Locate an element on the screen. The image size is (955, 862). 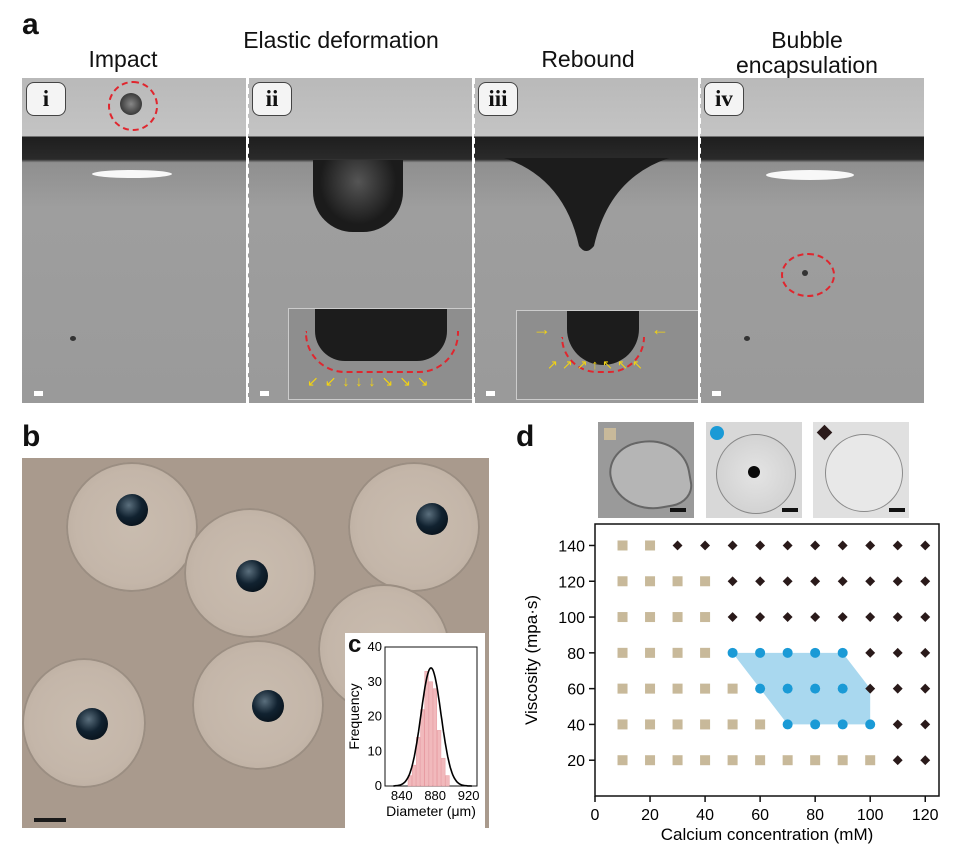
thumbnail-spherical-empty is located at coordinates (861, 470).